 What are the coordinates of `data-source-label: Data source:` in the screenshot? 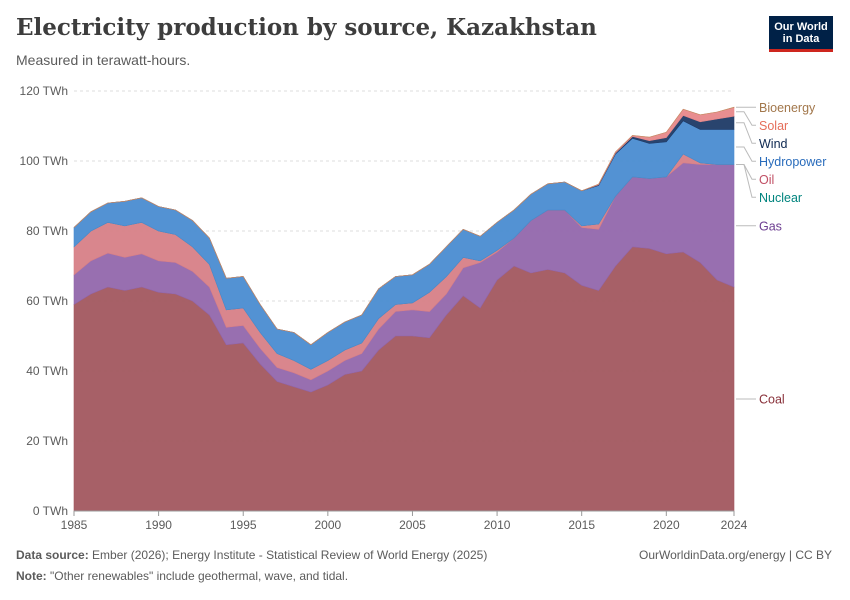 It's located at (52, 555).